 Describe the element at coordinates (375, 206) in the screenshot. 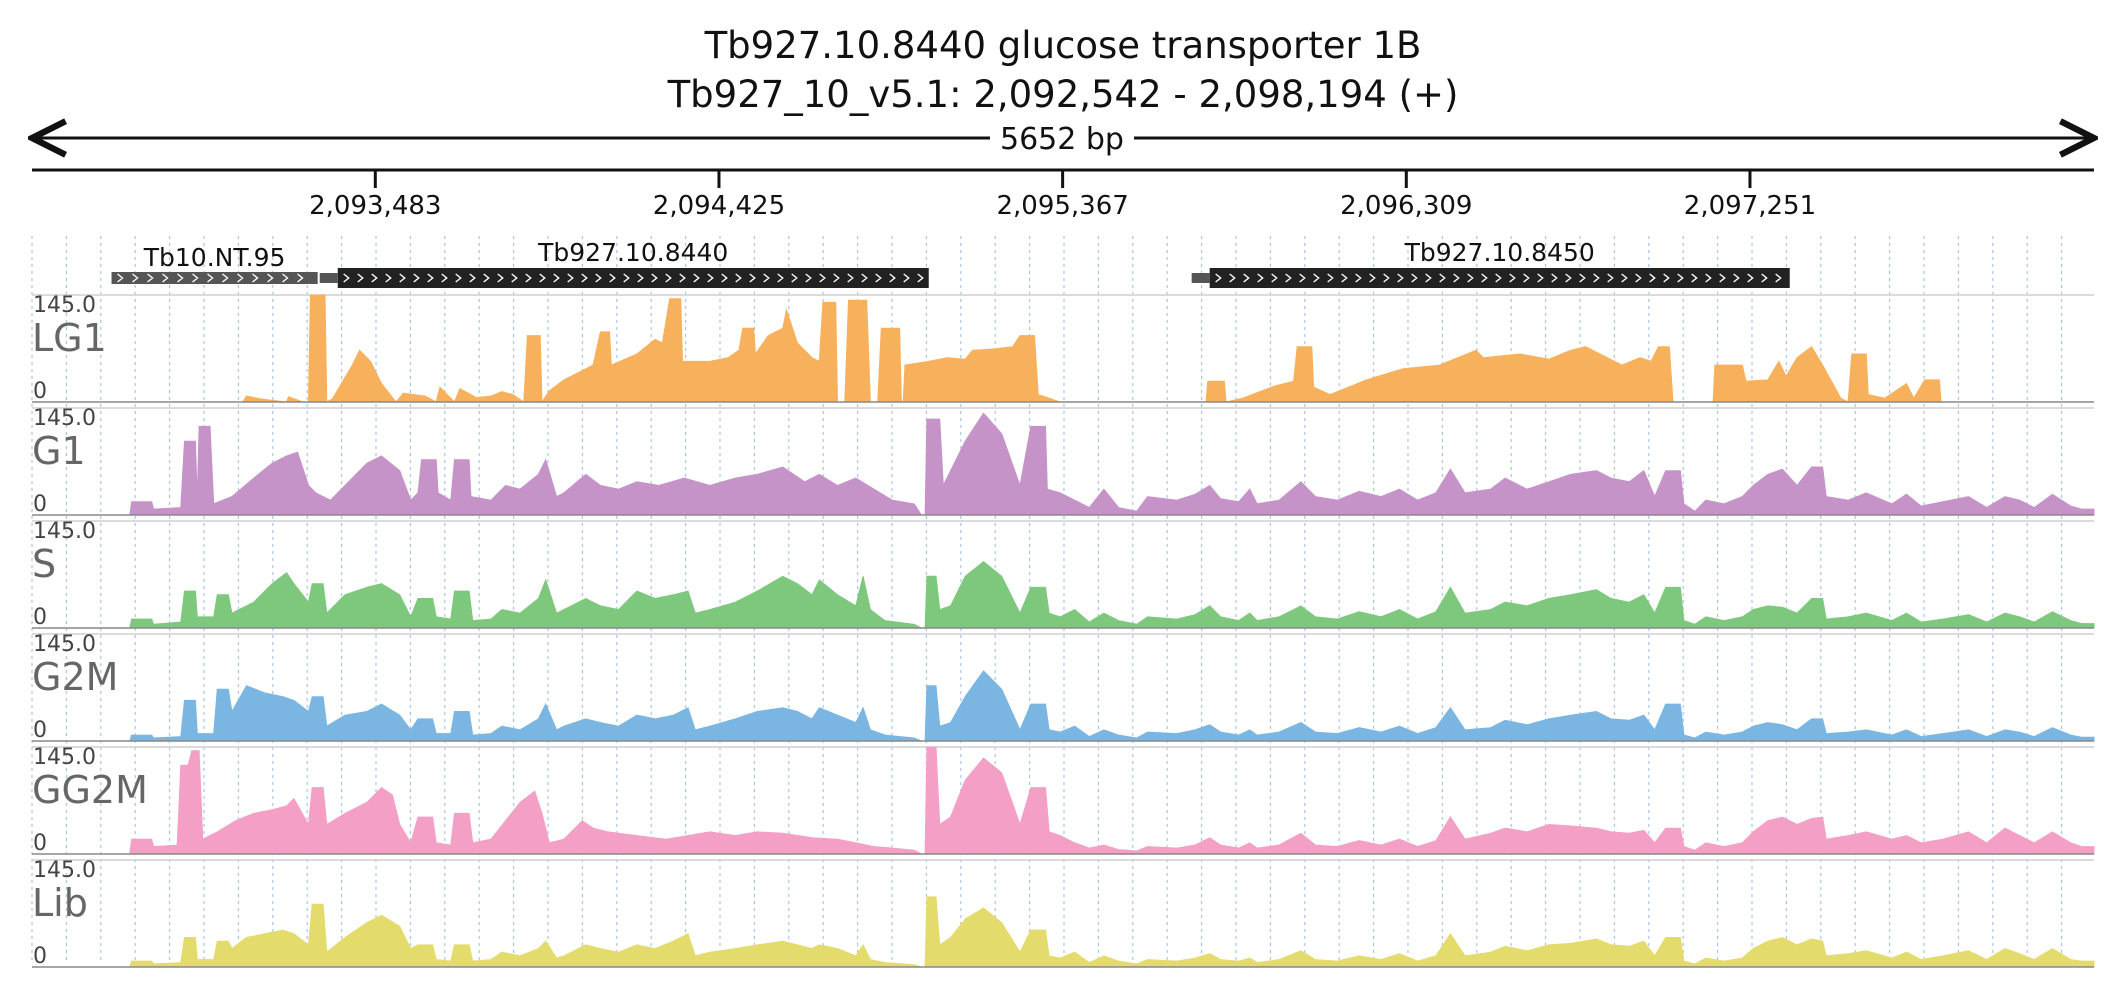

I see `x-tick-label: 2,093,483` at that location.